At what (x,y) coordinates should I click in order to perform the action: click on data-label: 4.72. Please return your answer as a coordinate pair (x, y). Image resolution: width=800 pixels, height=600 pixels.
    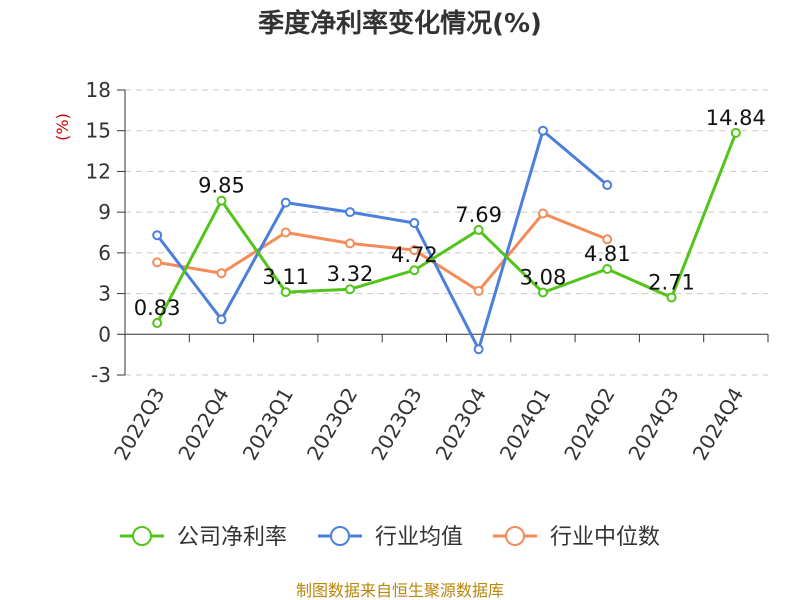
    Looking at the image, I should click on (414, 255).